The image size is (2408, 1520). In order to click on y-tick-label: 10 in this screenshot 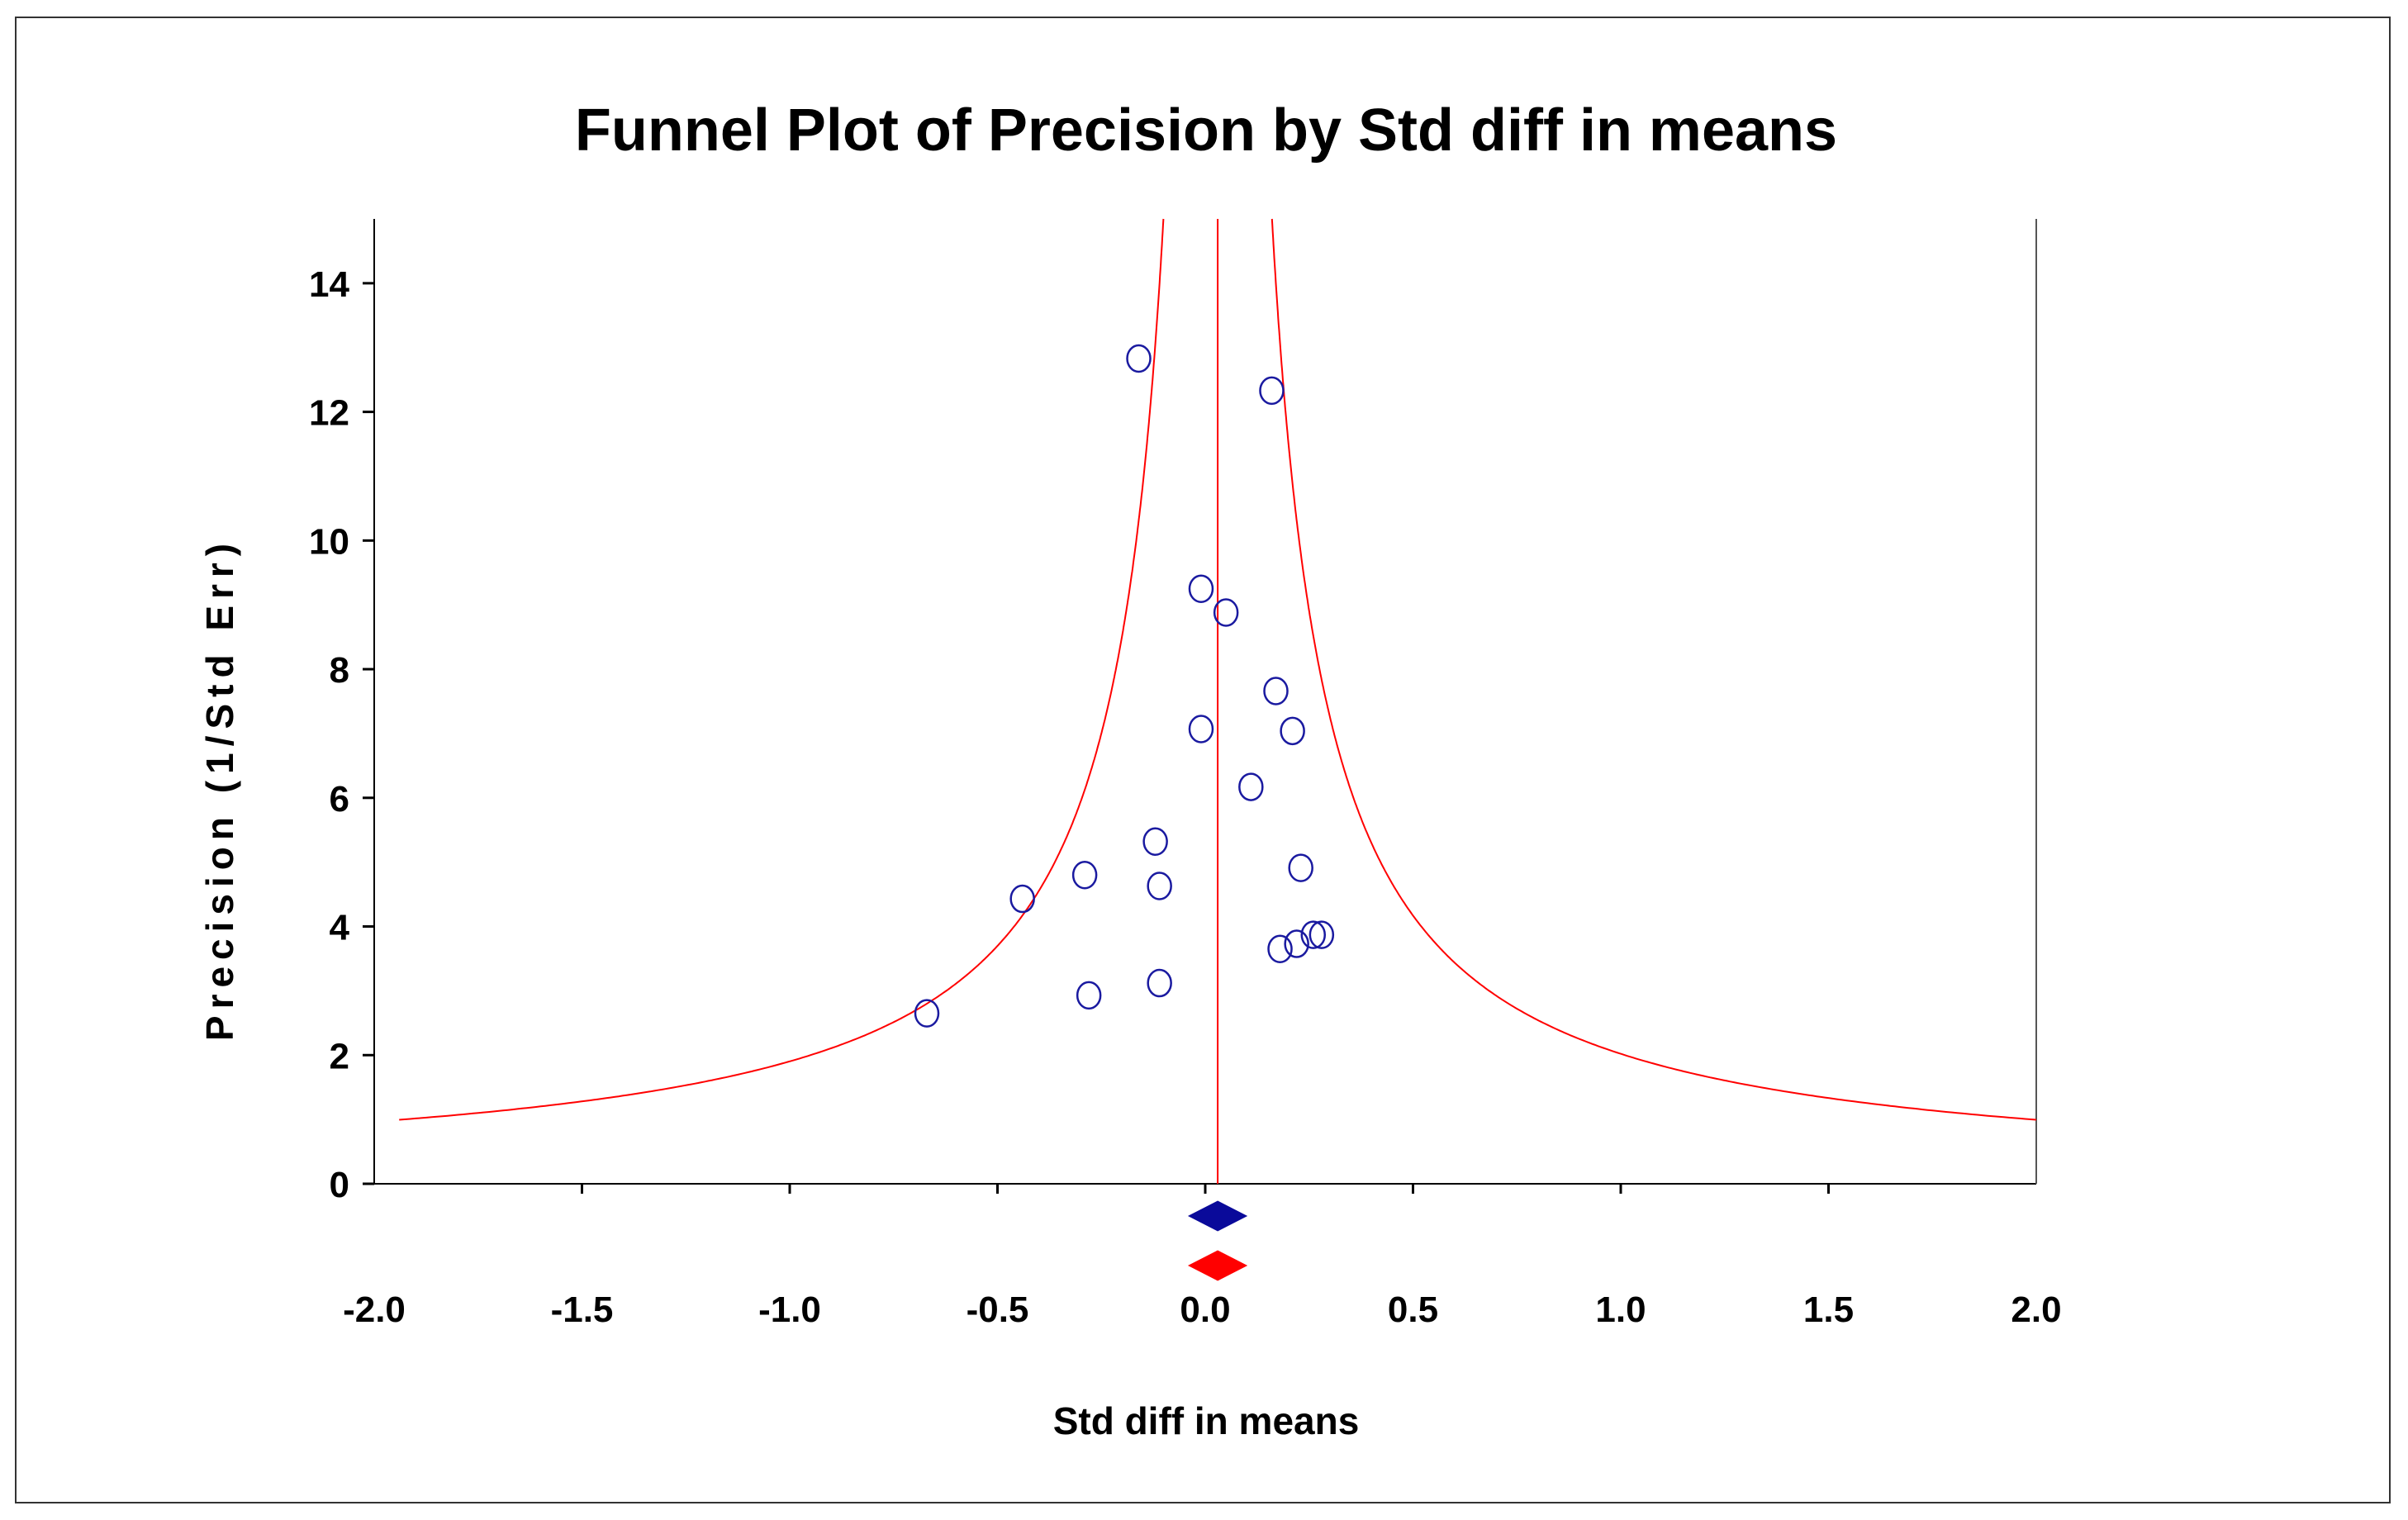, I will do `click(329, 541)`.